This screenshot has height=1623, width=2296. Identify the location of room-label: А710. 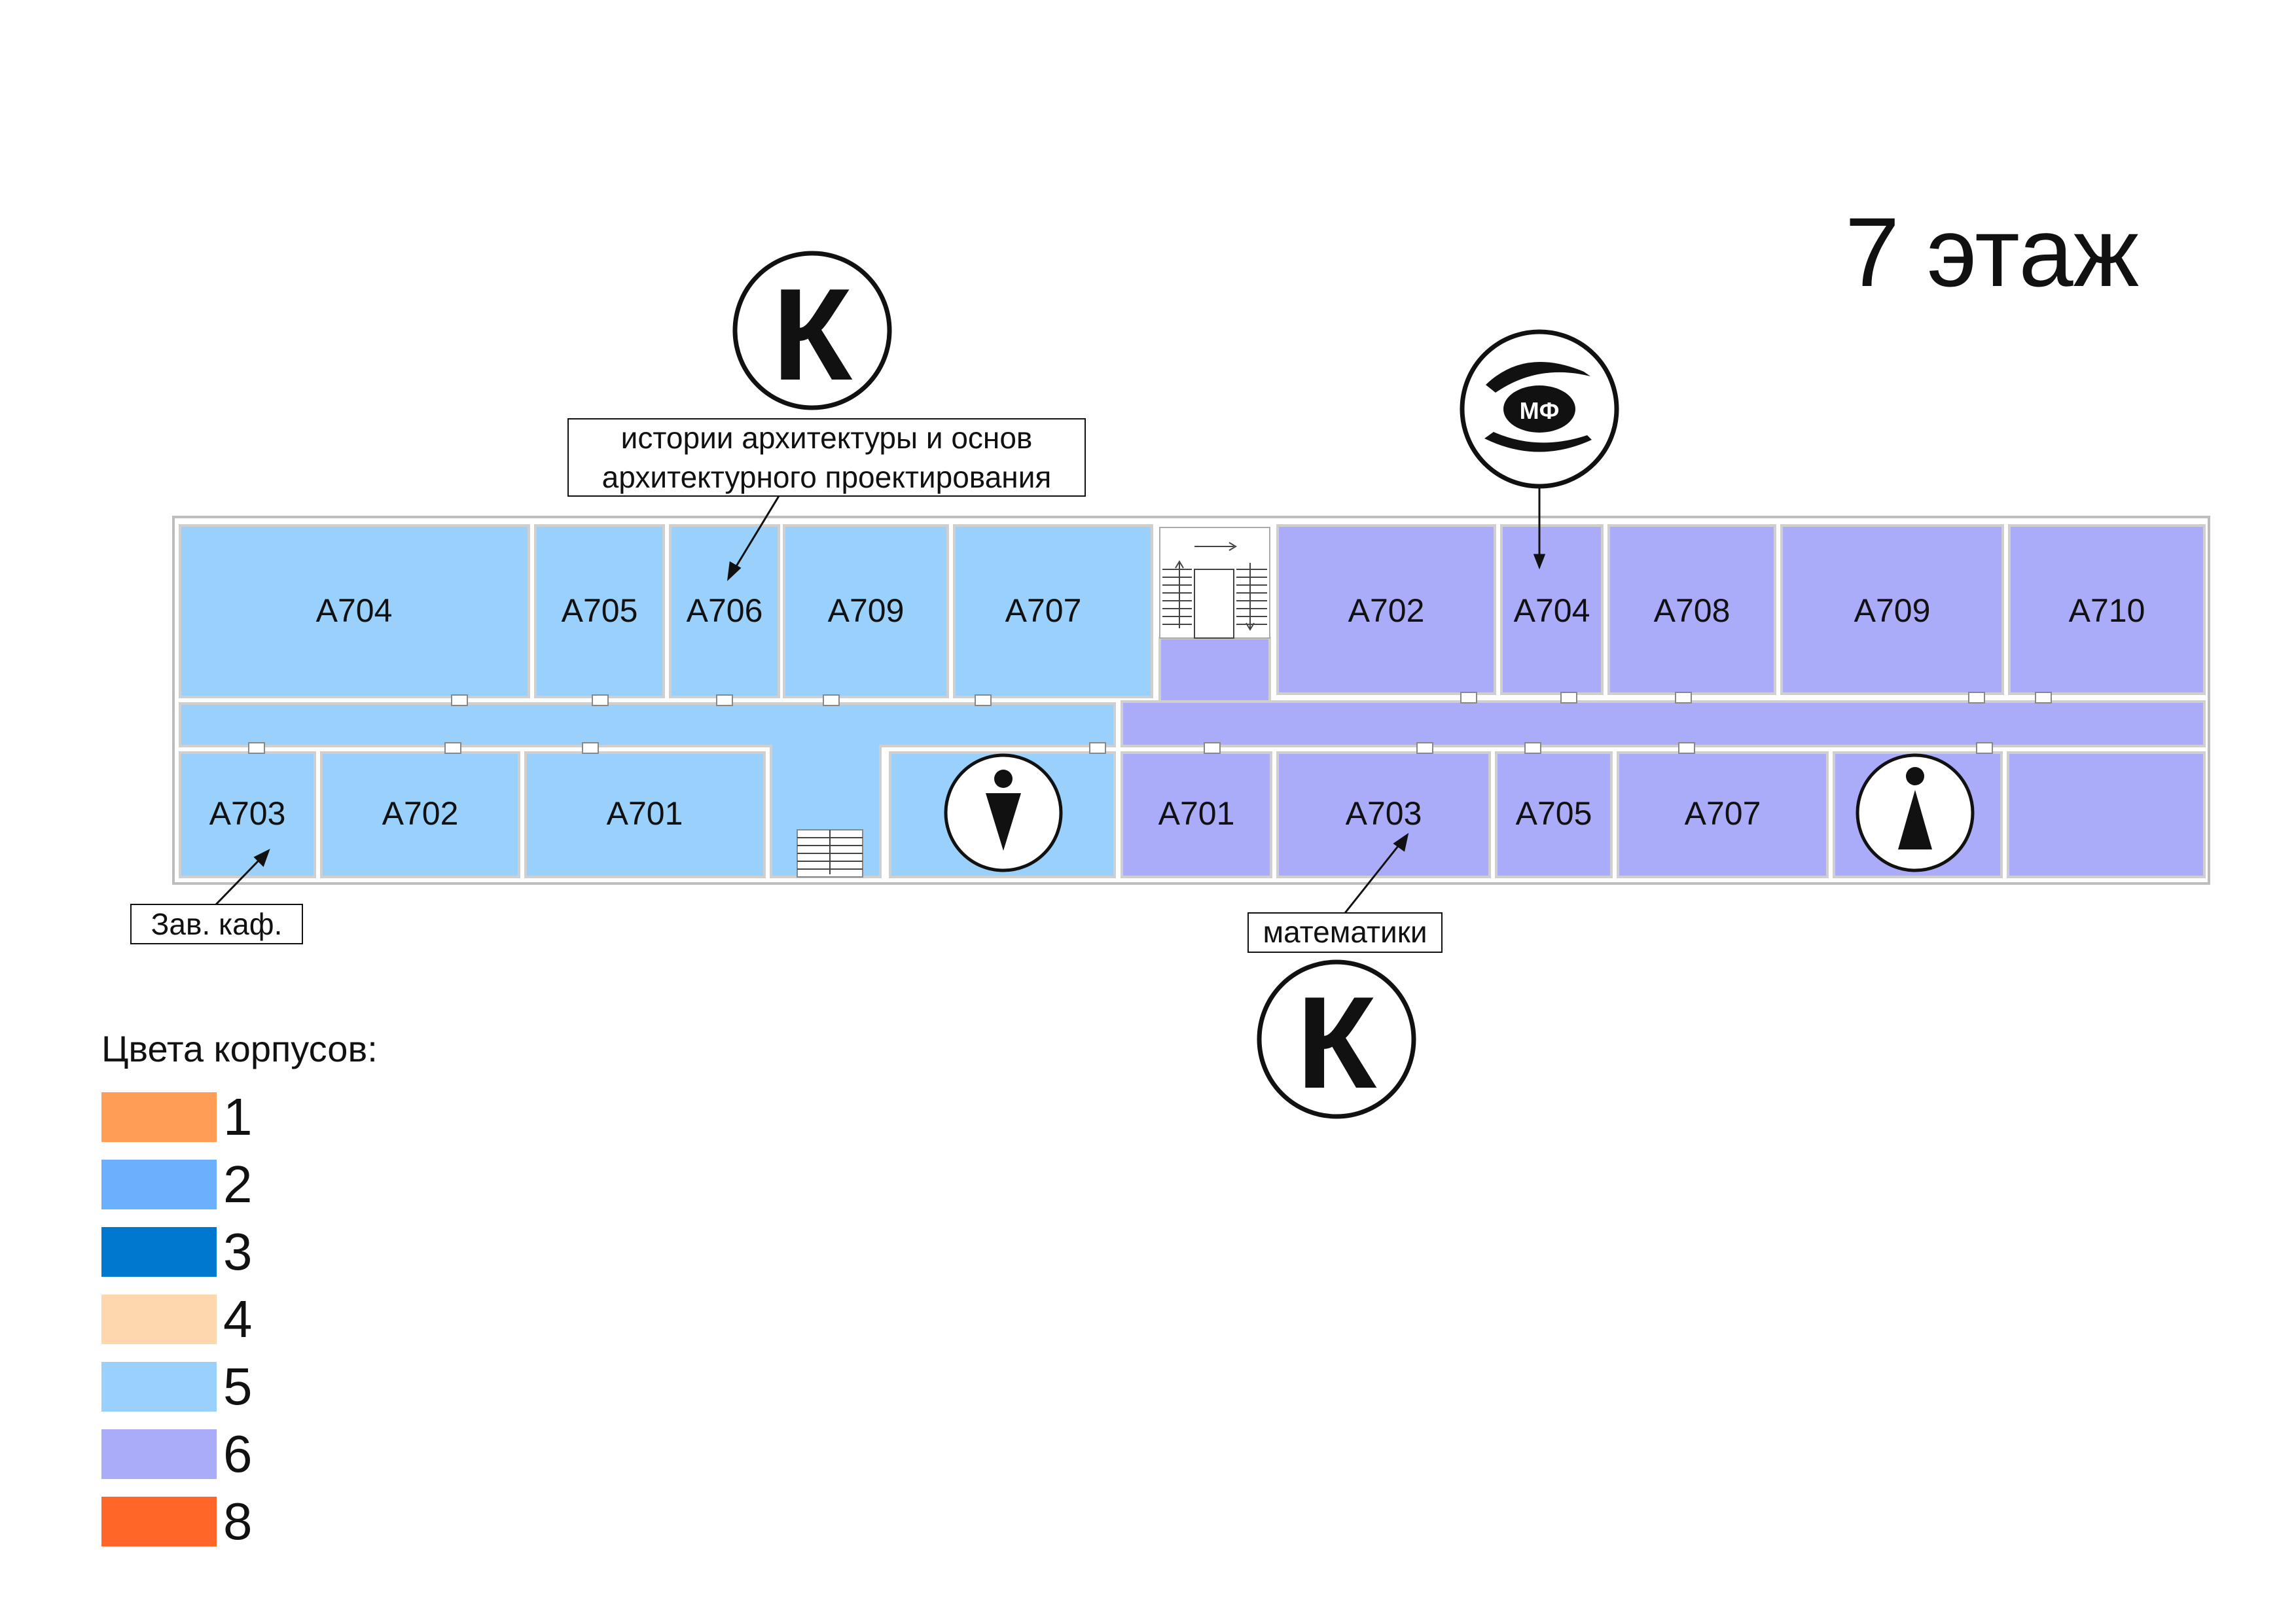
(2107, 610).